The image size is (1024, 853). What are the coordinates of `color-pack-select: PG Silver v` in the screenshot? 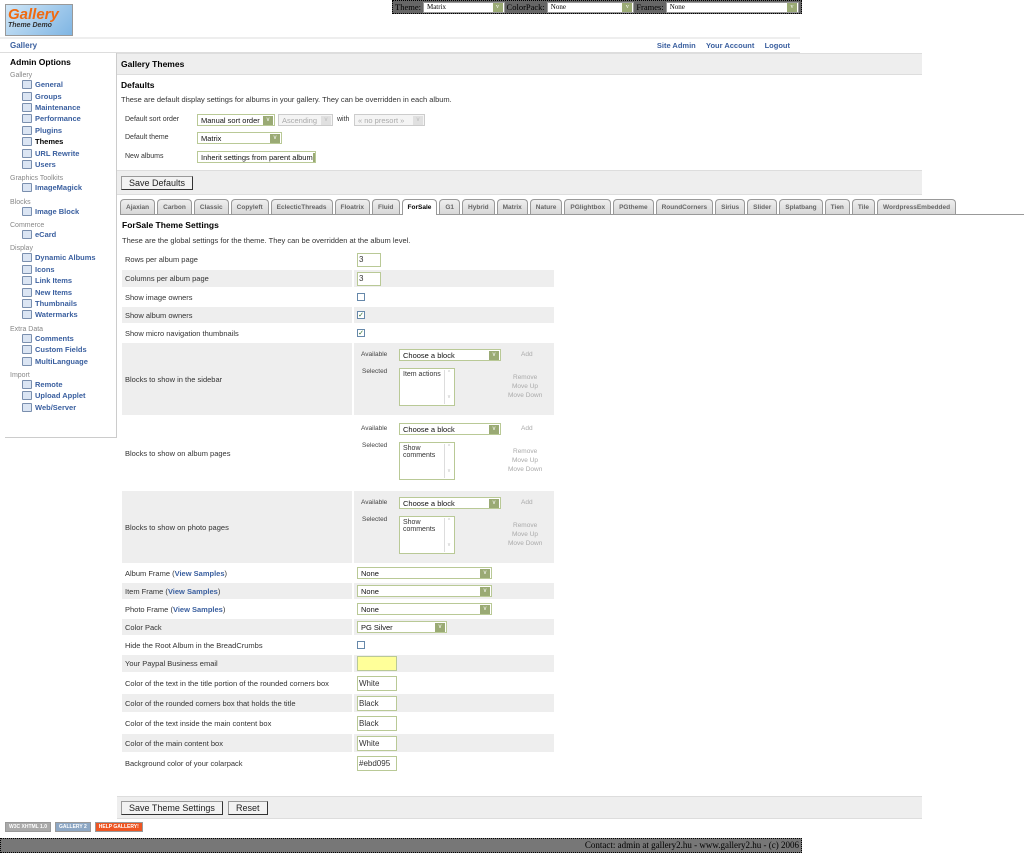 It's located at (402, 627).